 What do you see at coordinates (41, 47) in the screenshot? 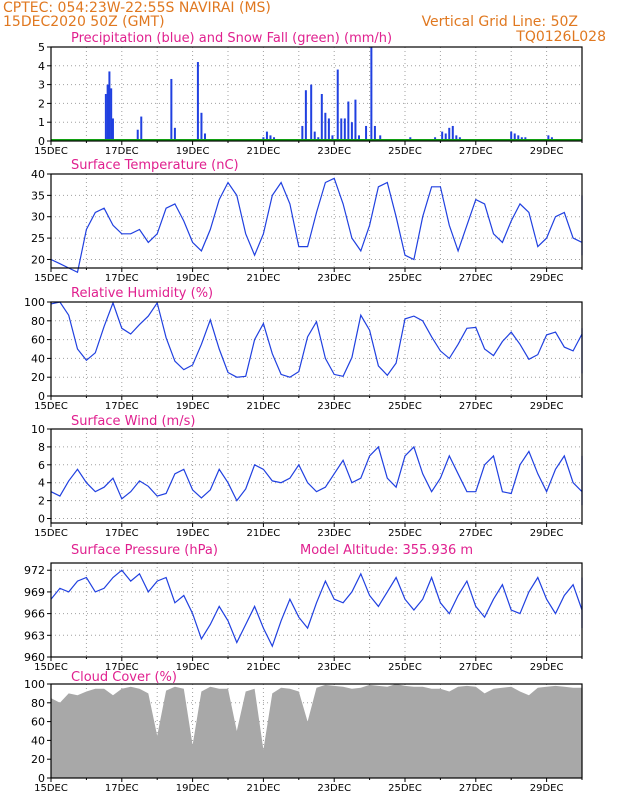
I see `y-tick-label: 5` at bounding box center [41, 47].